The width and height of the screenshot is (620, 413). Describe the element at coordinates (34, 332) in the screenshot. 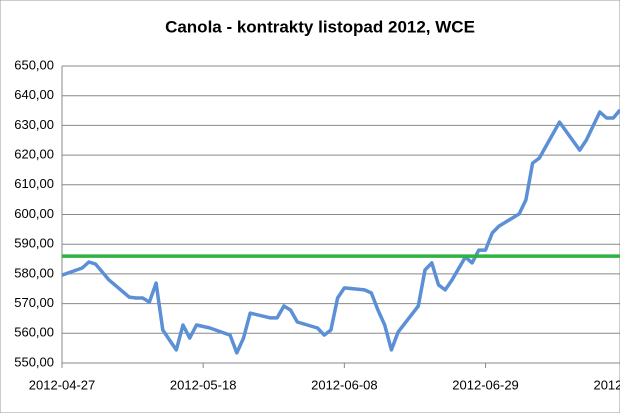

I see `y-tick-label: 560,00` at that location.